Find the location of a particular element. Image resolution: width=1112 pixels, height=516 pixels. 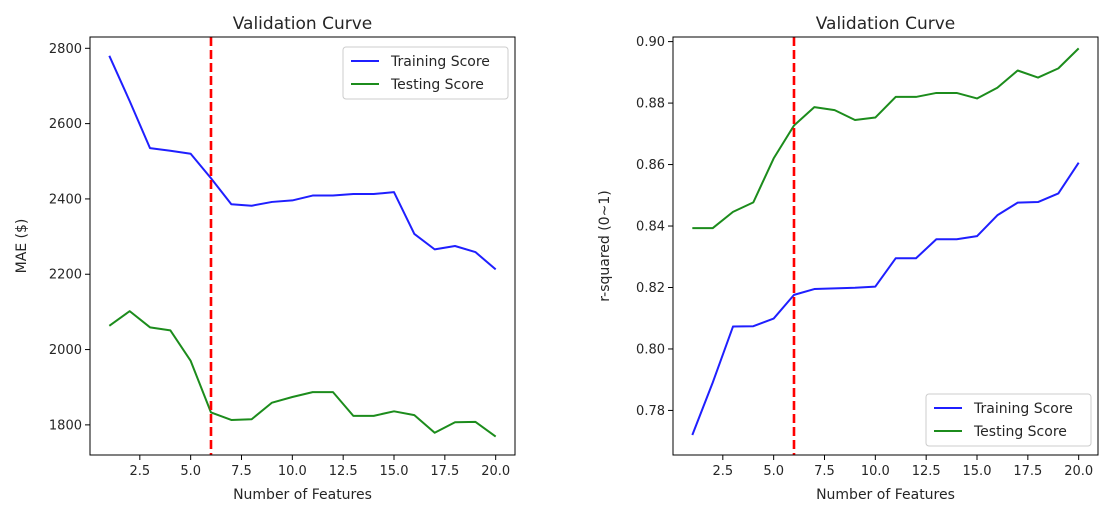

y-tick-label: 0.88 is located at coordinates (650, 104).